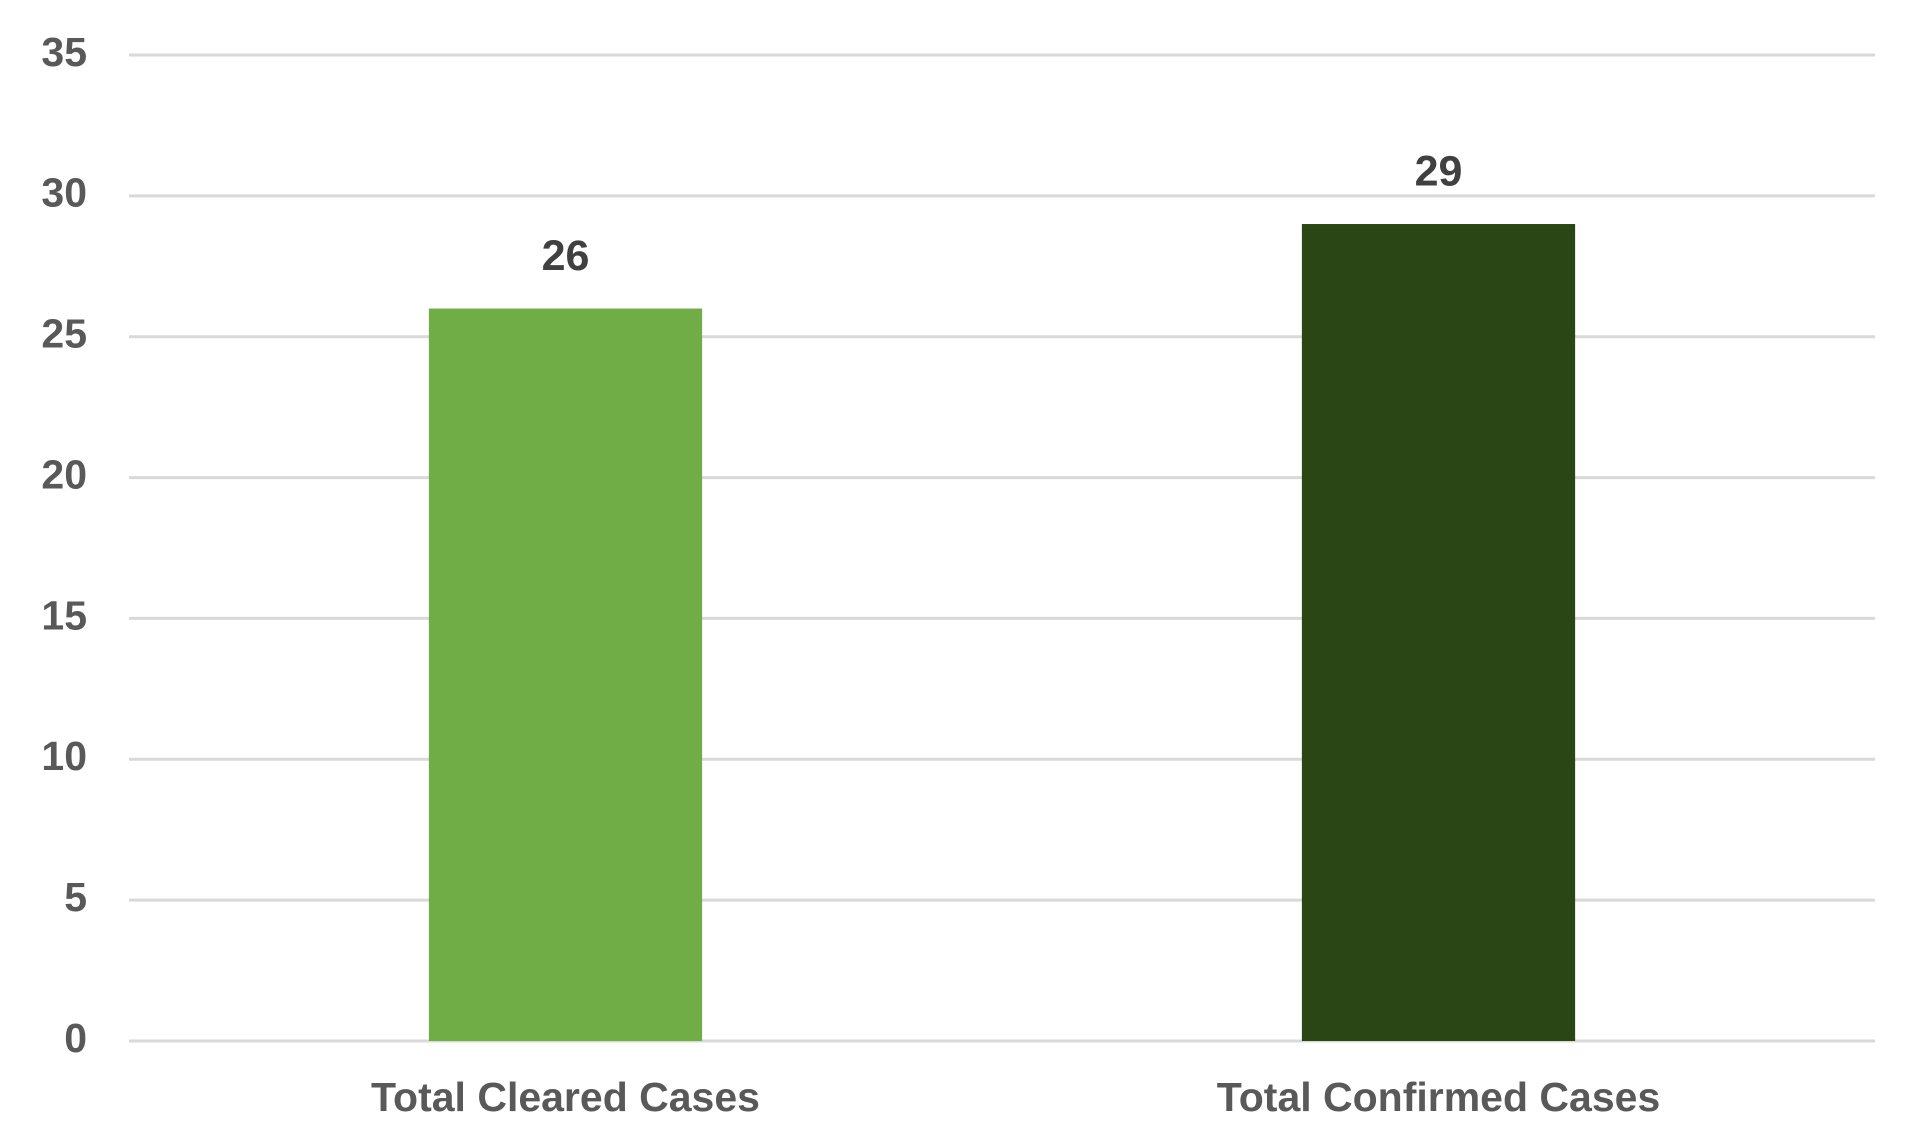 Image resolution: width=1906 pixels, height=1145 pixels. Describe the element at coordinates (566, 256) in the screenshot. I see `data-label: 26` at that location.